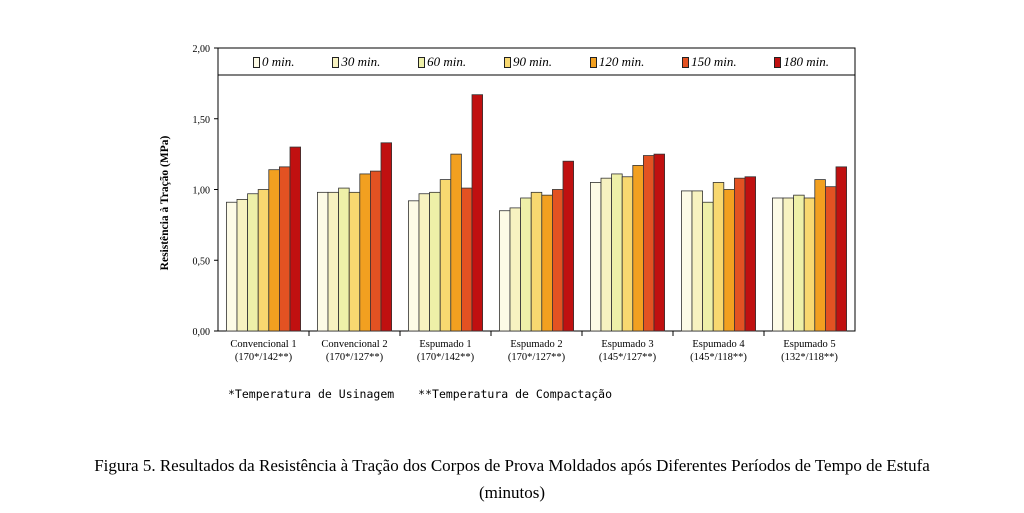  Describe the element at coordinates (718, 357) in the screenshot. I see `x-category-sublabel: (145*/118**)` at that location.